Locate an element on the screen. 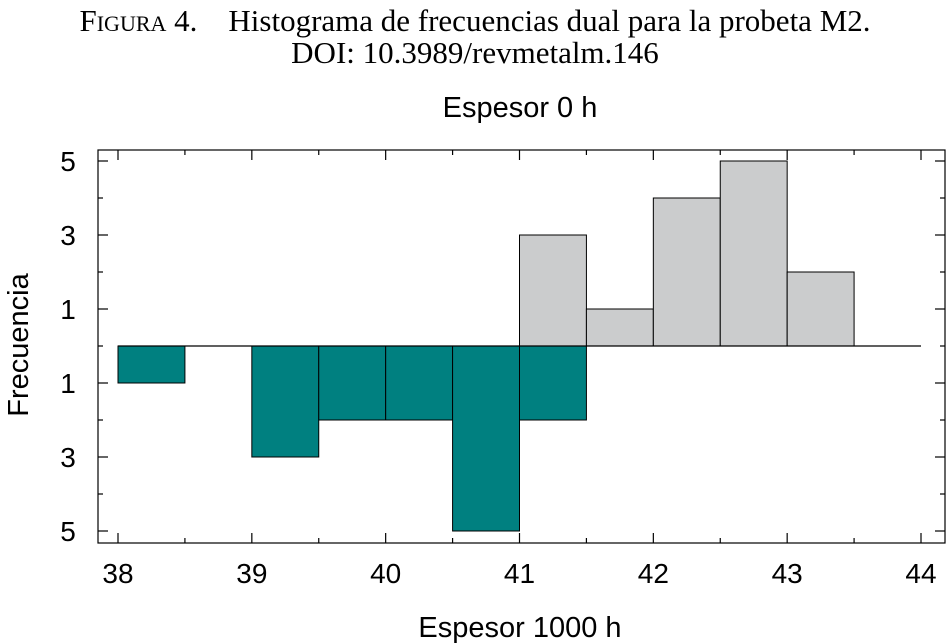 Image resolution: width=950 pixels, height=644 pixels. x-tick-label: 41 is located at coordinates (519, 573).